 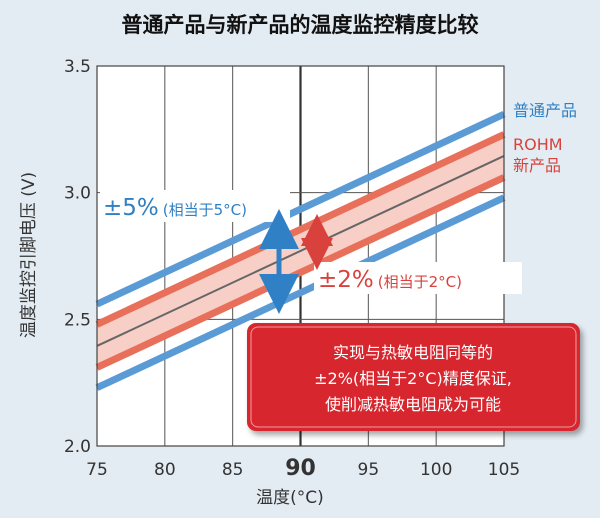 What do you see at coordinates (131, 208) in the screenshot?
I see `annotation-pm5-value: ±5%` at bounding box center [131, 208].